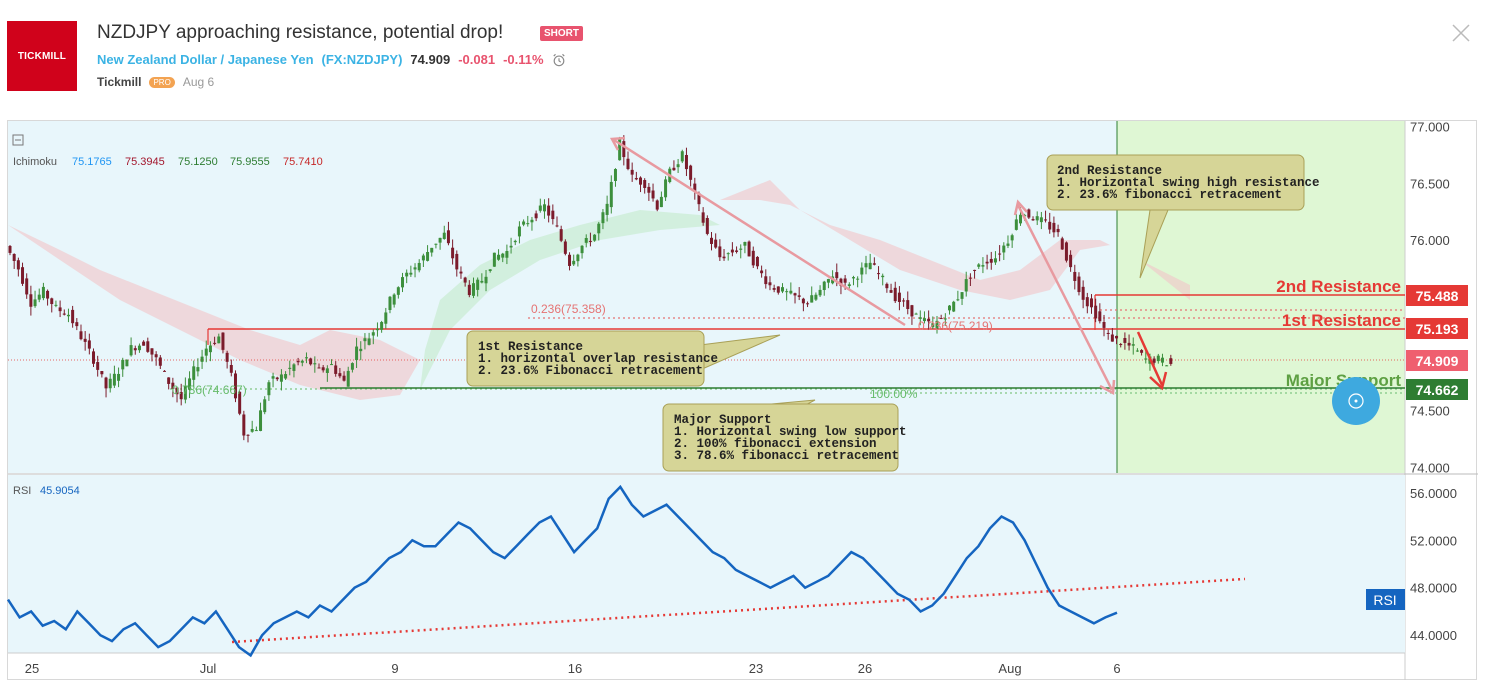 The height and width of the screenshot is (688, 1491). What do you see at coordinates (559, 60) in the screenshot?
I see `alarm-clock-icon` at bounding box center [559, 60].